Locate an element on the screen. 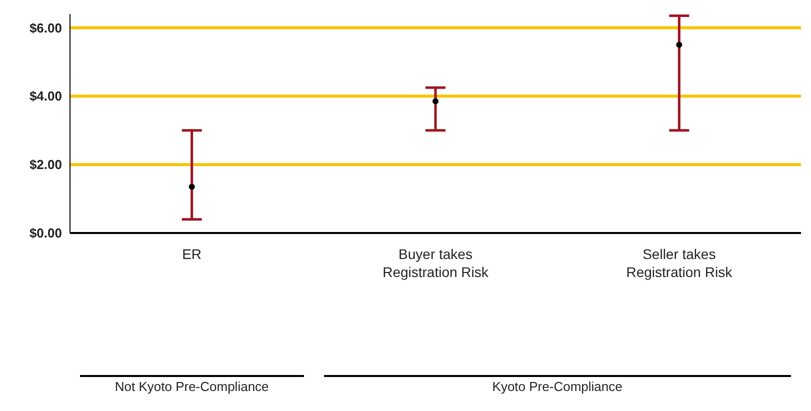 The height and width of the screenshot is (411, 811). y-tick-label: $6.00 is located at coordinates (45, 28).